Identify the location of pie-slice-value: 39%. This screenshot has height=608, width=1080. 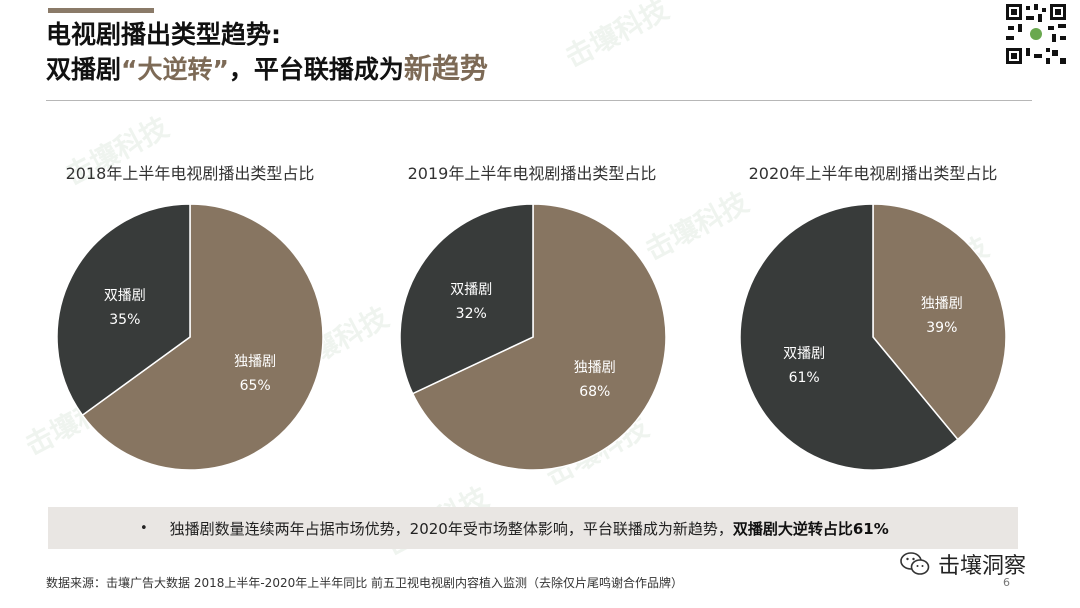
(941, 328).